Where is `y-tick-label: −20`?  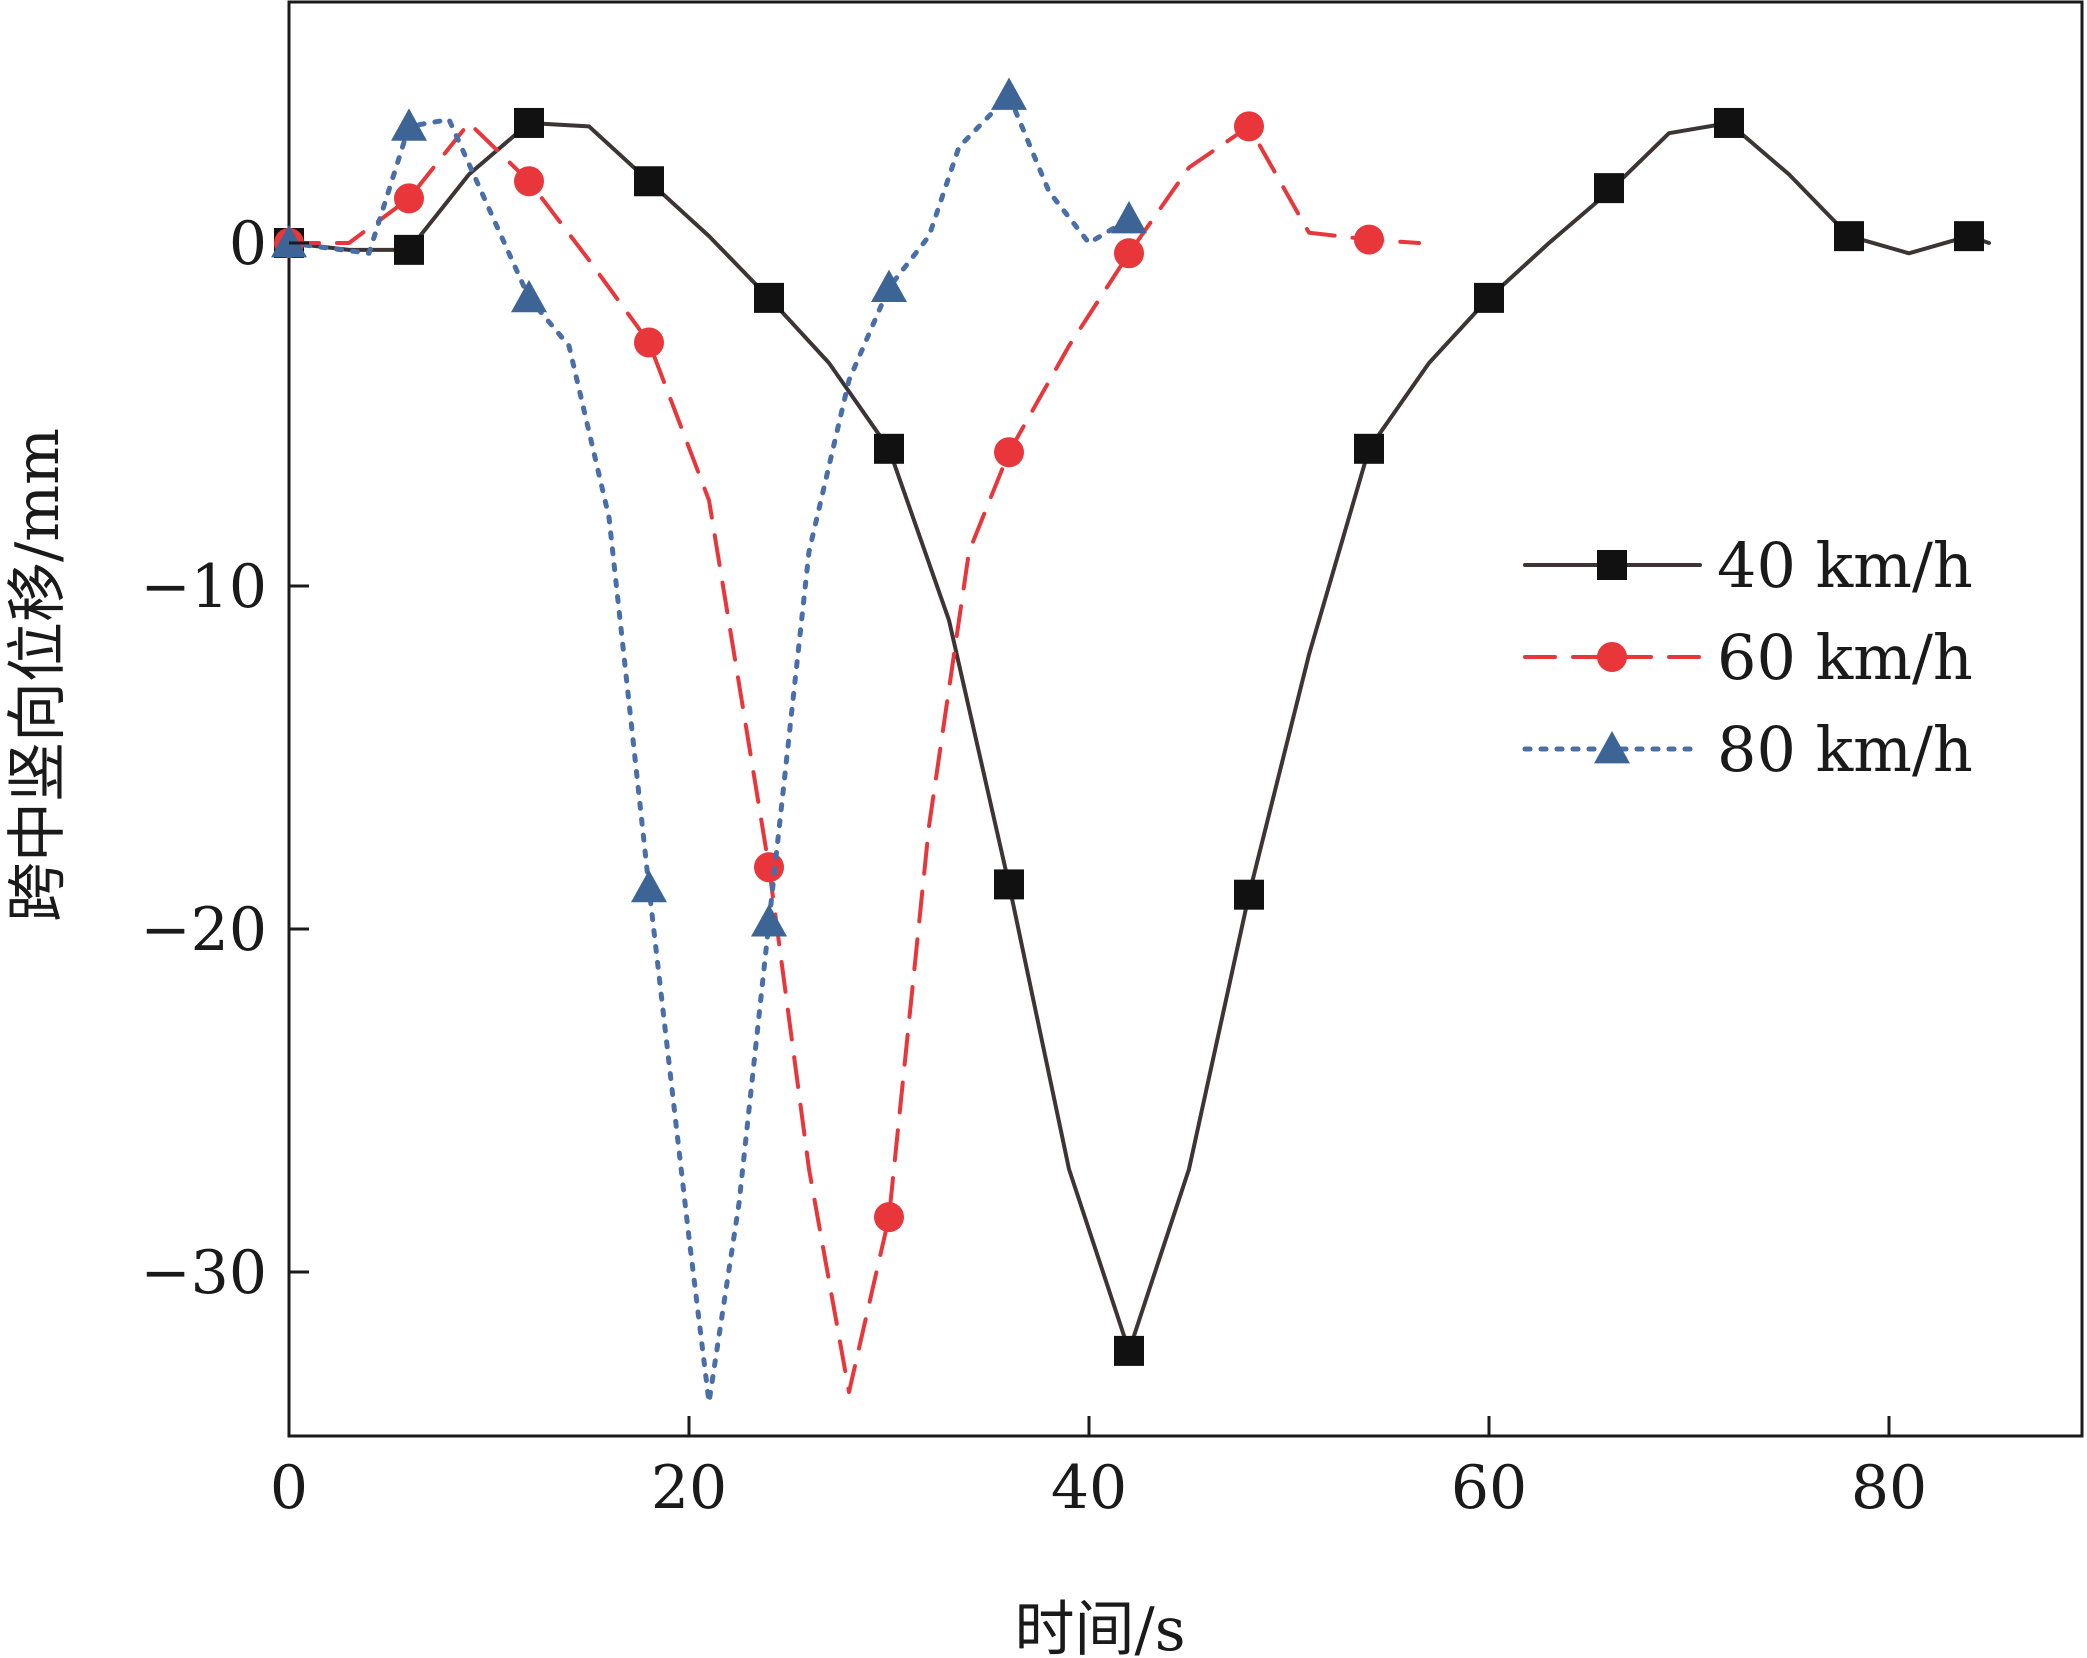 y-tick-label: −20 is located at coordinates (203, 930).